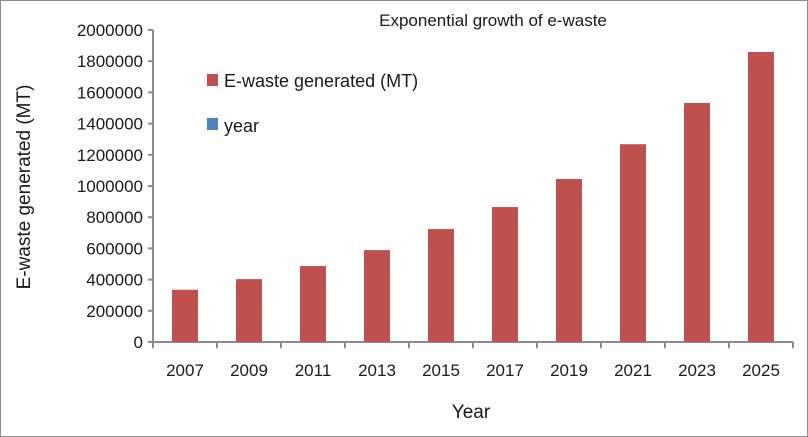  What do you see at coordinates (761, 196) in the screenshot?
I see `bar-2025` at bounding box center [761, 196].